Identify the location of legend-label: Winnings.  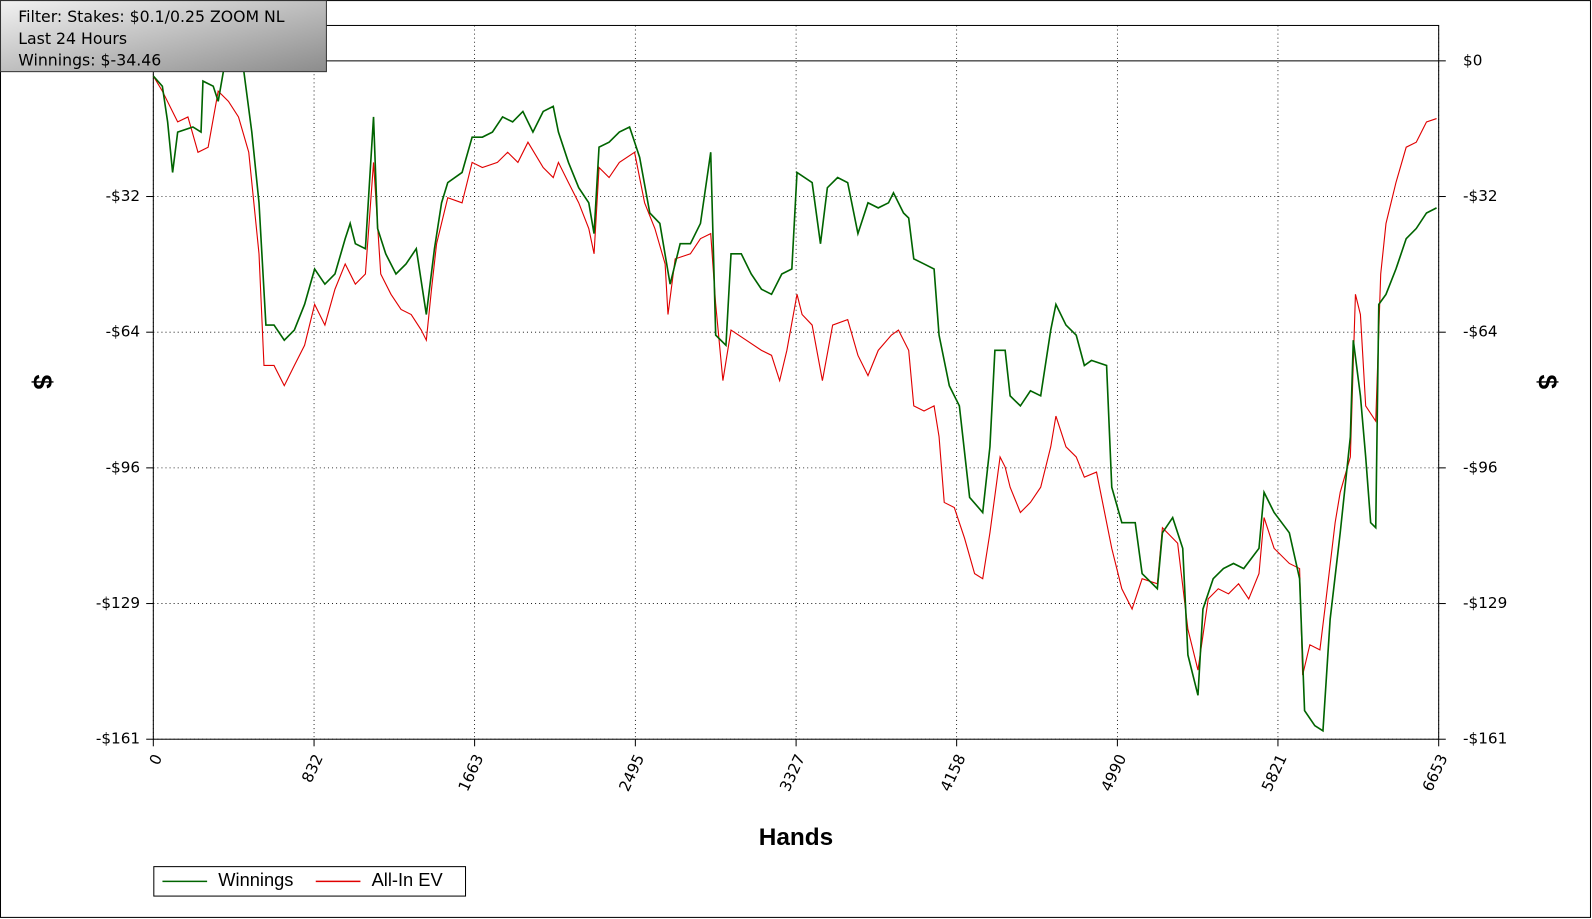
(255, 879).